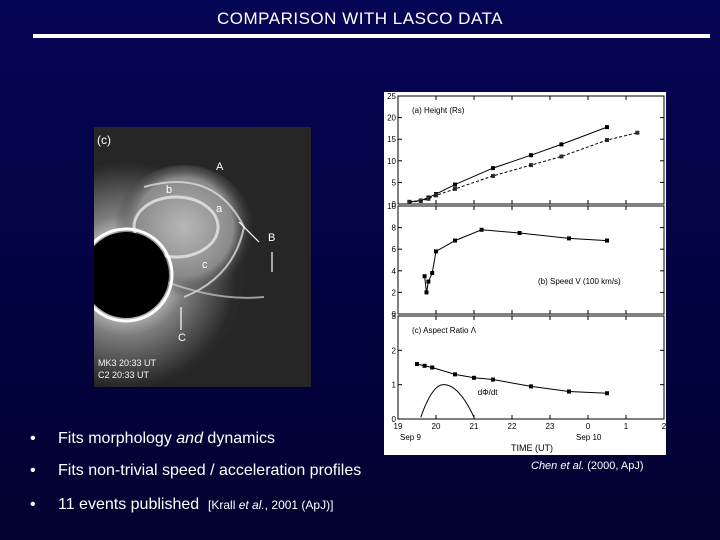 The width and height of the screenshot is (720, 540). I want to click on figure-credit: Chen et al. (2000, ApJ), so click(587, 466).